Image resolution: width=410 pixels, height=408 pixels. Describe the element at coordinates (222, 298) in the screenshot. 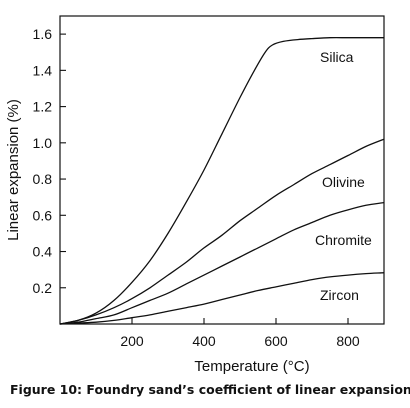

I see `series-line-zircon` at that location.